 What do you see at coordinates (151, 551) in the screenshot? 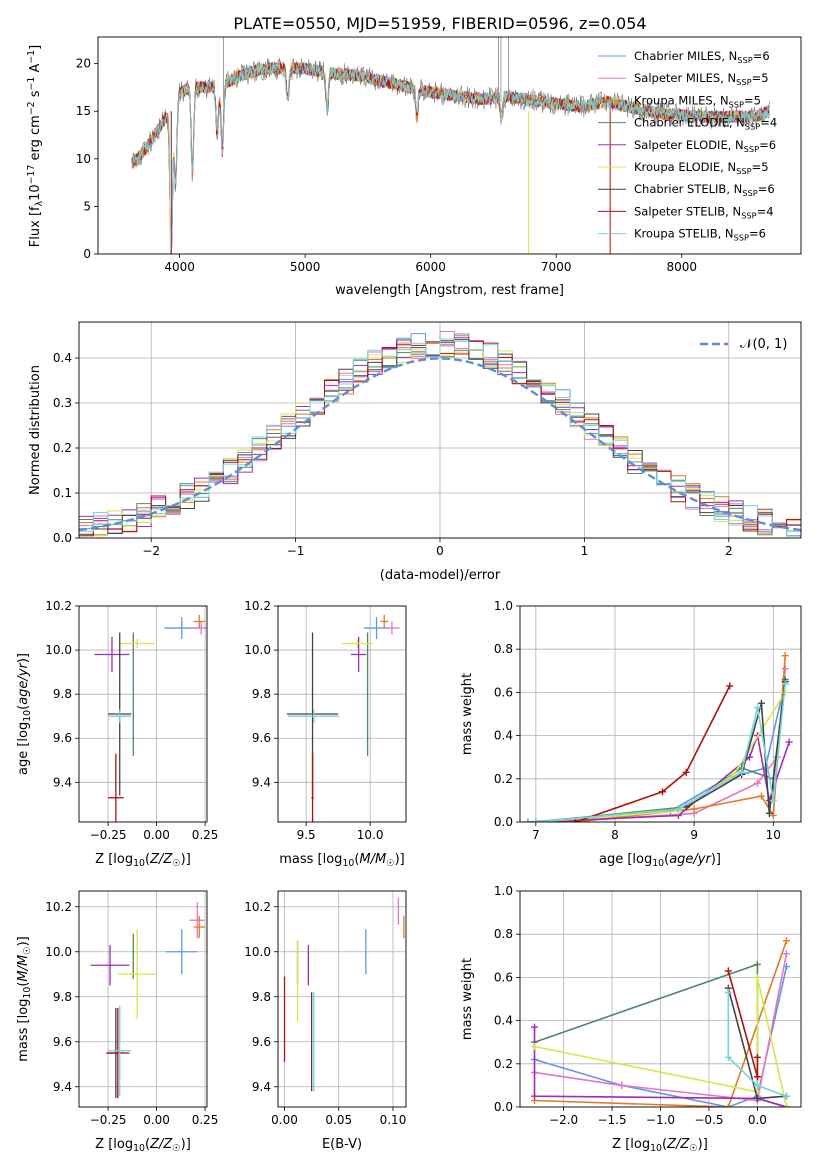
I see `tick-label-x: −2` at bounding box center [151, 551].